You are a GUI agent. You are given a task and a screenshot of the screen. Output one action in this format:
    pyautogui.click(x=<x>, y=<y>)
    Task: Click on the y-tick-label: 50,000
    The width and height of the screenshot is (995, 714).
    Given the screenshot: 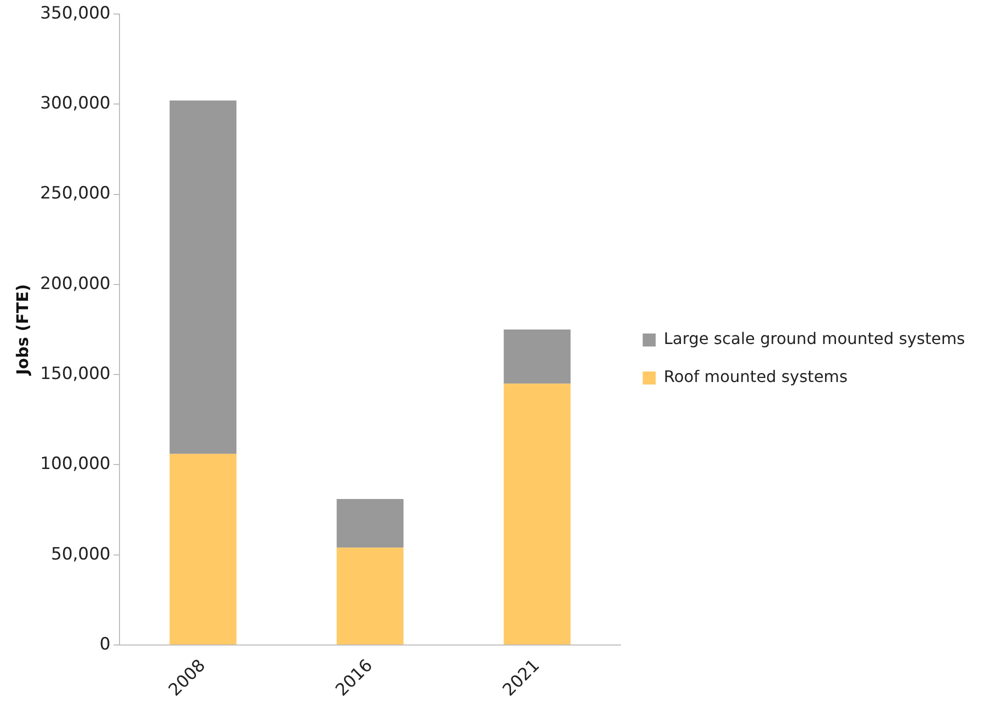 What is the action you would take?
    pyautogui.click(x=80, y=554)
    